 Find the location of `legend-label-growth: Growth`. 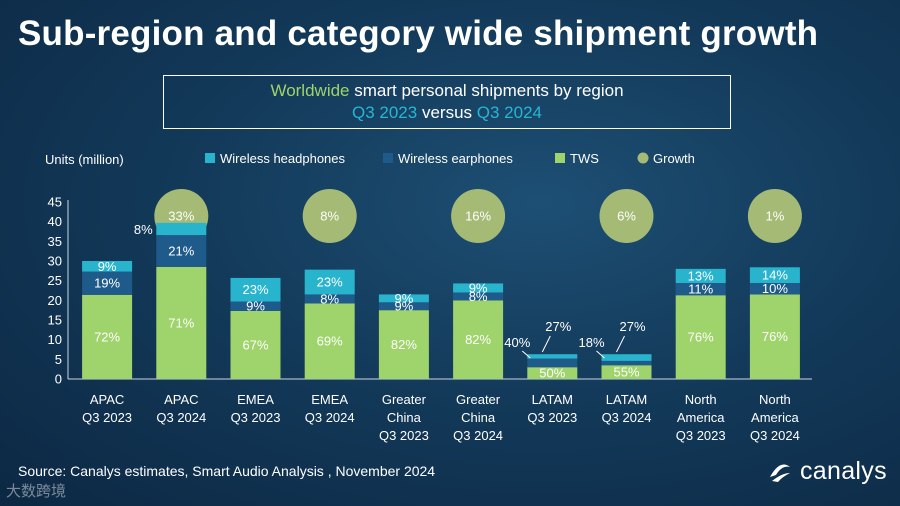

legend-label-growth: Growth is located at coordinates (674, 158).